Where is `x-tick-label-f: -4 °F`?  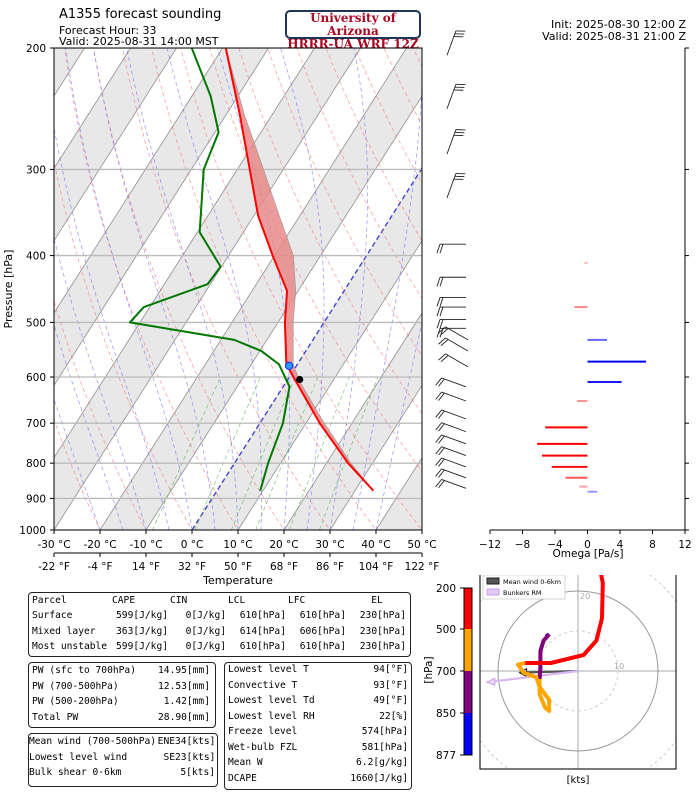 x-tick-label-f: -4 °F is located at coordinates (99, 567).